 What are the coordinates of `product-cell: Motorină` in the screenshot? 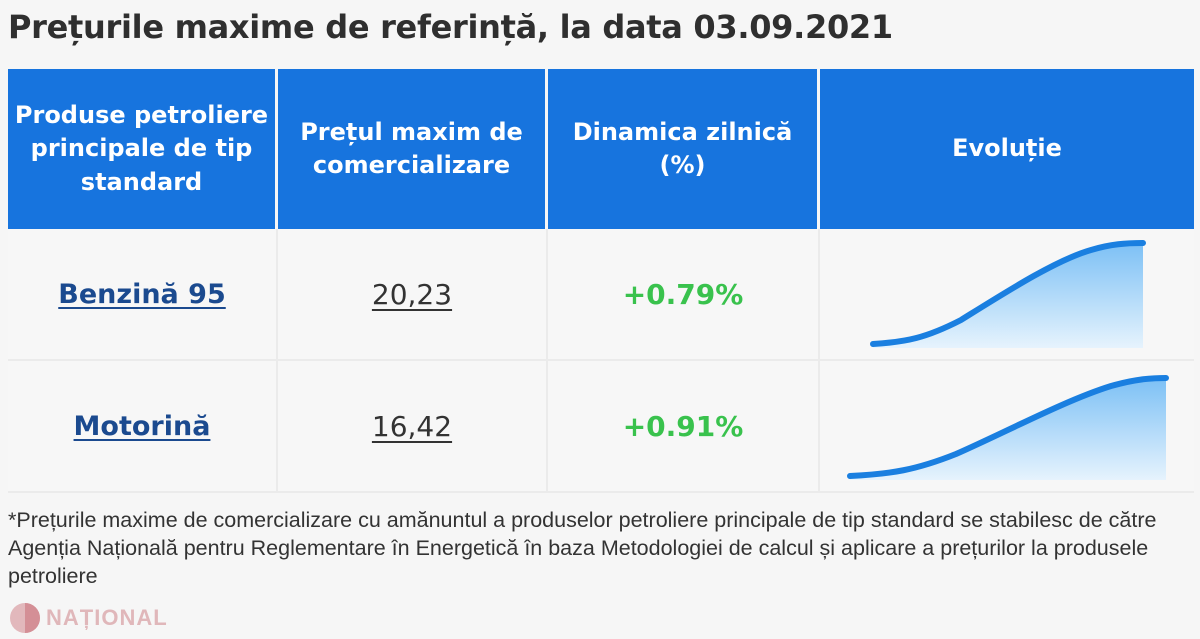 It's located at (143, 427).